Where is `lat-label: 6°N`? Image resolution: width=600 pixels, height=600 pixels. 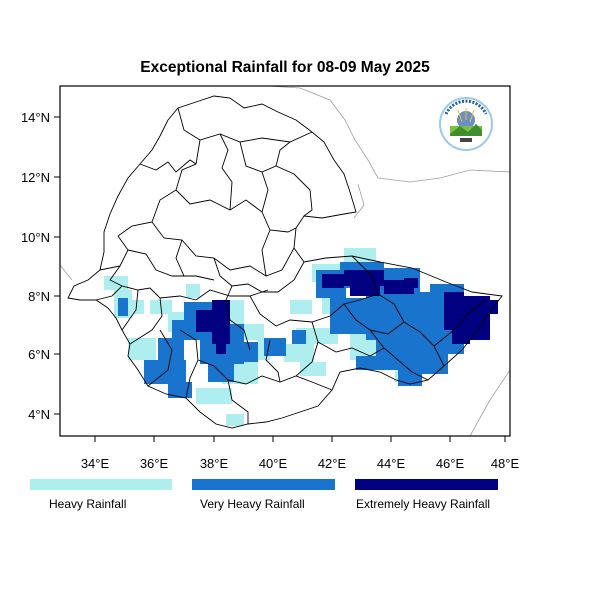
lat-label: 6°N is located at coordinates (39, 354).